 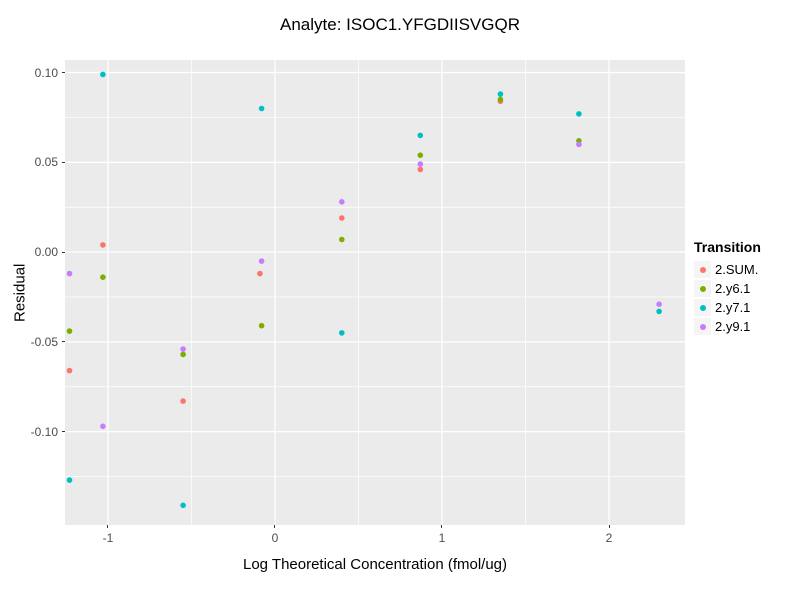 I want to click on legend-item: 2.SUM., so click(x=727, y=269).